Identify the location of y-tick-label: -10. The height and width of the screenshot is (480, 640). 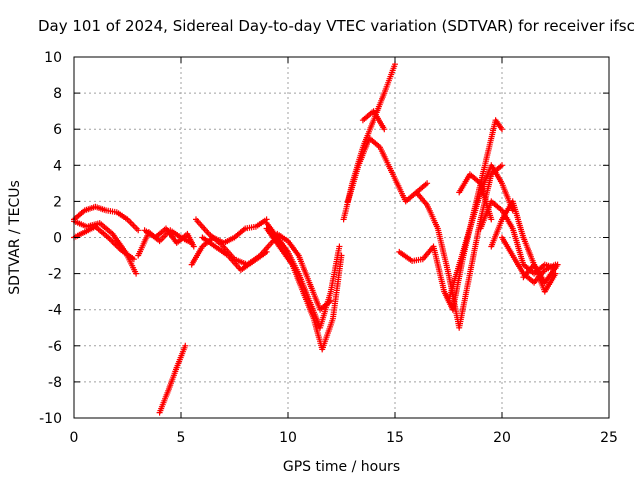
(50, 419).